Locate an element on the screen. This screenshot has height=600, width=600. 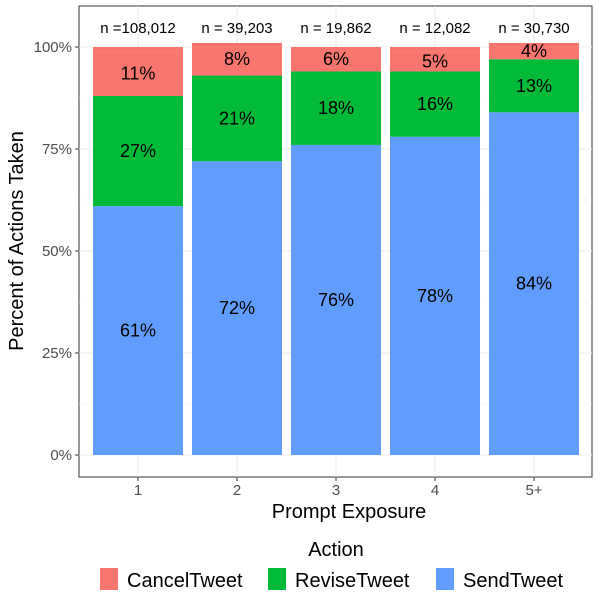
legend-swatch-revisetweet is located at coordinates (277, 579).